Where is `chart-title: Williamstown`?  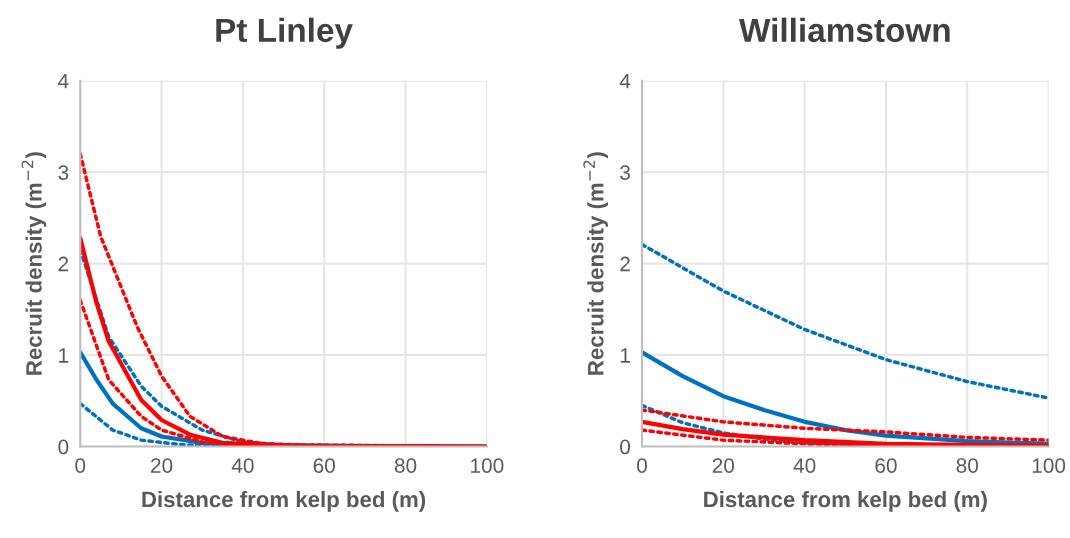 chart-title: Williamstown is located at coordinates (844, 30).